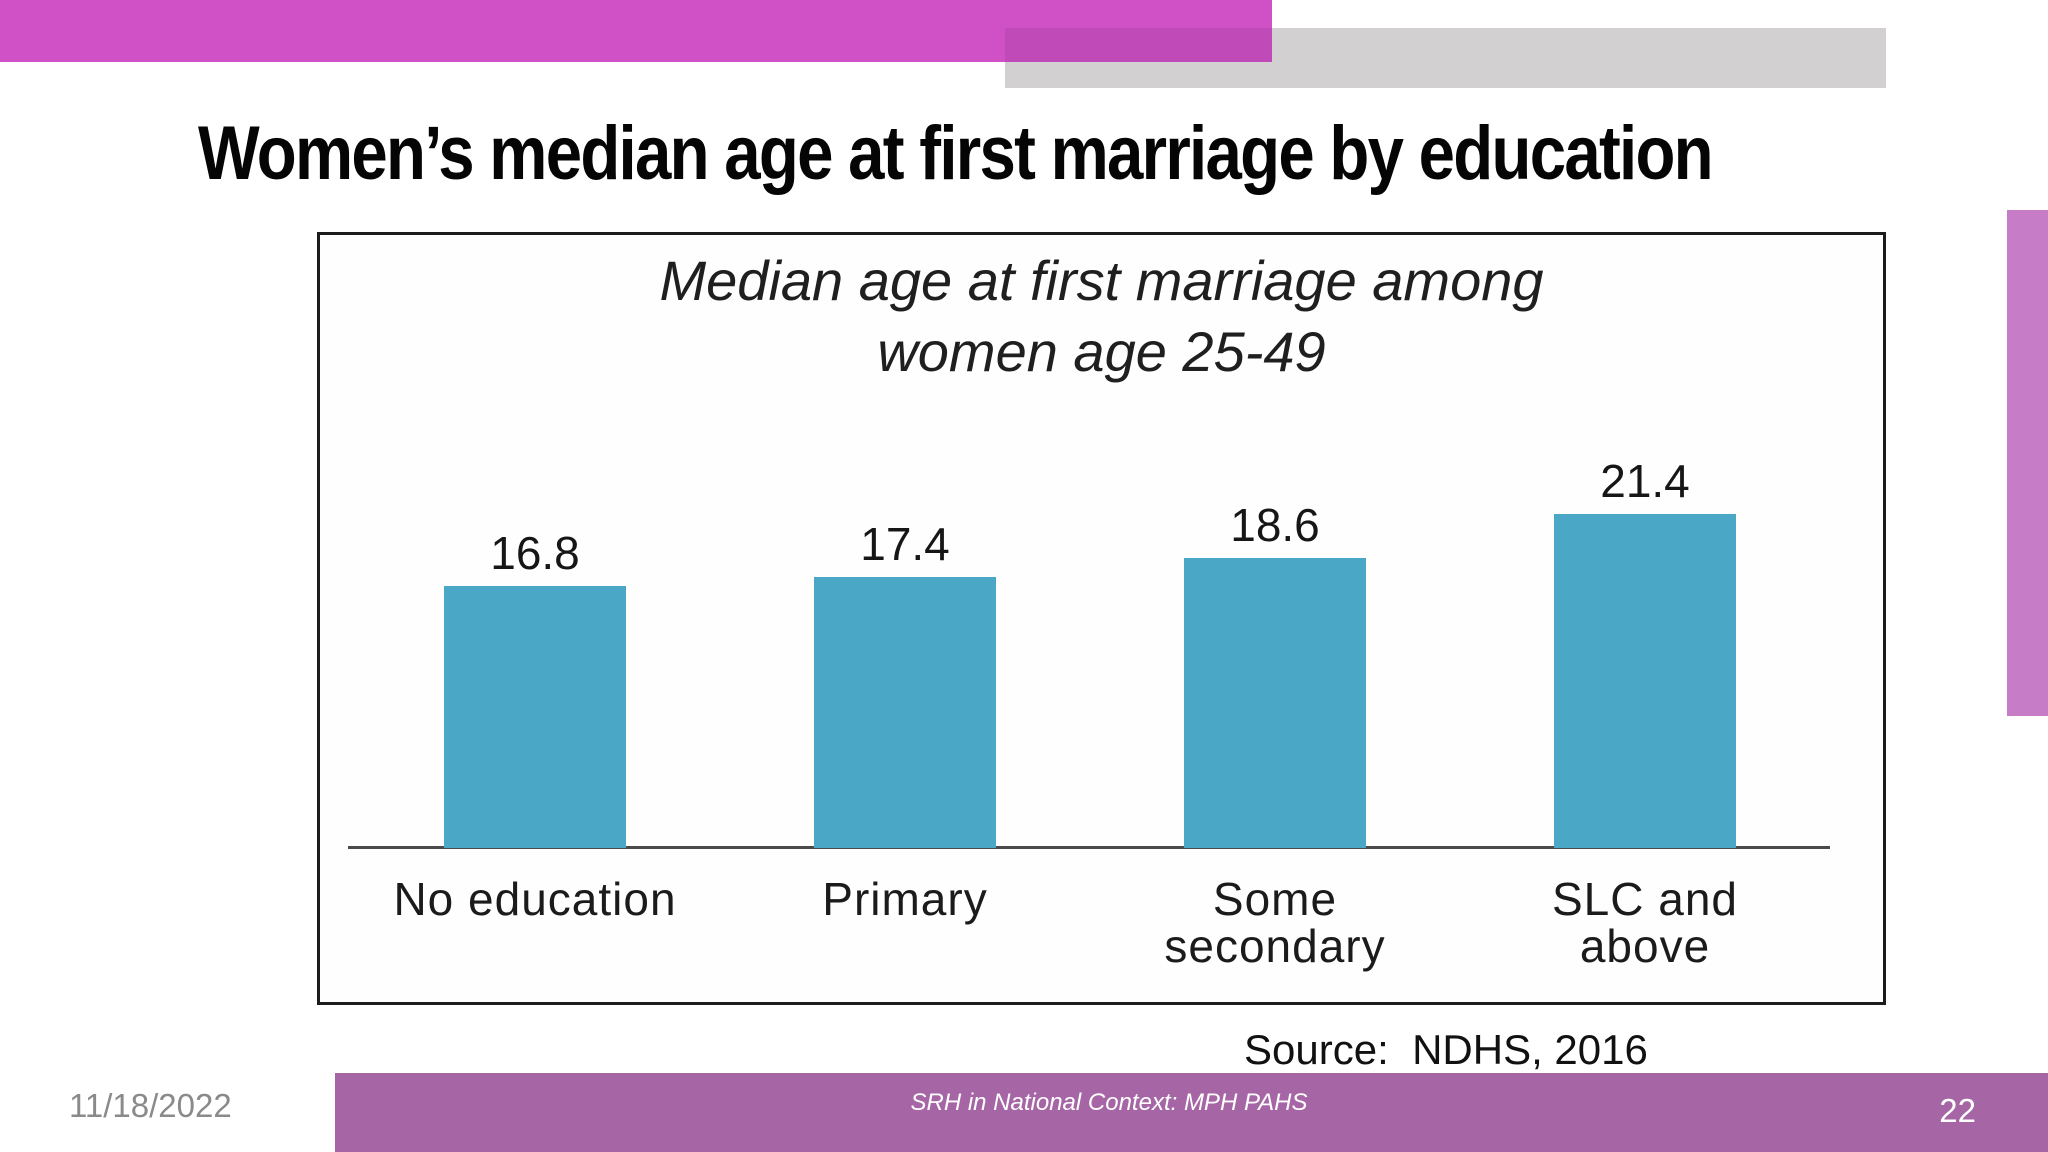 The width and height of the screenshot is (2048, 1152). Describe the element at coordinates (1275, 922) in the screenshot. I see `bar-category-label: Some secondary` at that location.